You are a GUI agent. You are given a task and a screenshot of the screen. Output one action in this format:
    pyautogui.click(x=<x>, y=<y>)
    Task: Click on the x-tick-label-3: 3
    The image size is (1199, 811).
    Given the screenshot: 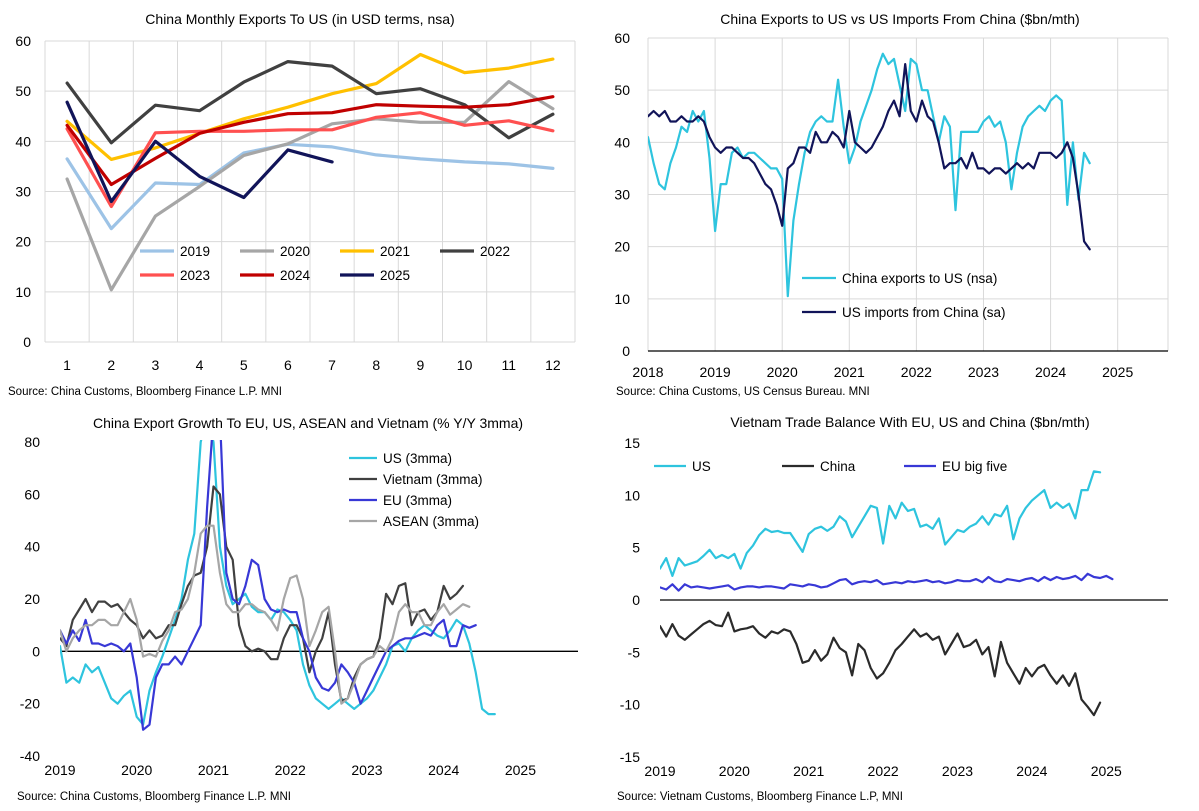 What is the action you would take?
    pyautogui.click(x=156, y=365)
    